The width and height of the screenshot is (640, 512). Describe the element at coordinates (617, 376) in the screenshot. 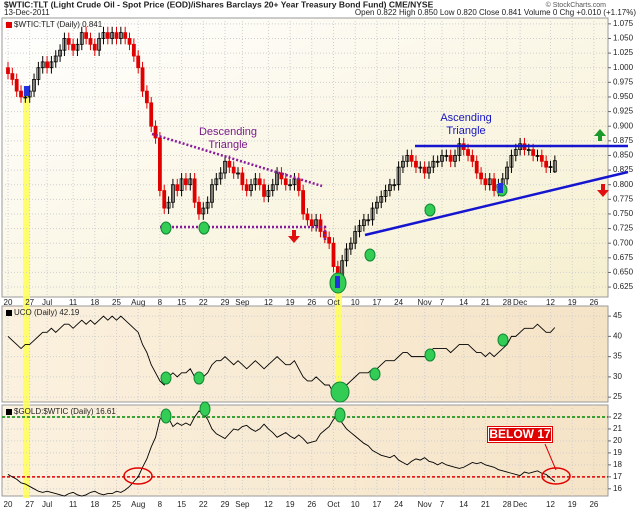

I see `y-tick-label: 30` at that location.